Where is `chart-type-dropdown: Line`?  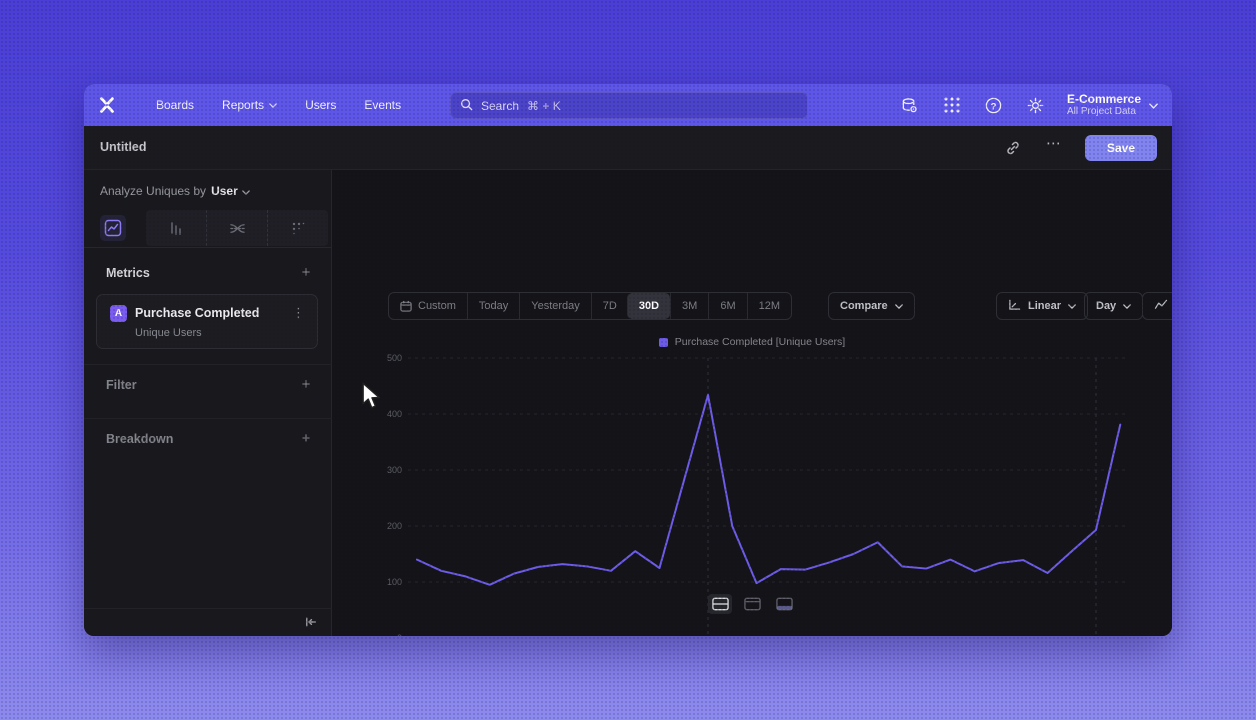 chart-type-dropdown: Line is located at coordinates (1157, 306).